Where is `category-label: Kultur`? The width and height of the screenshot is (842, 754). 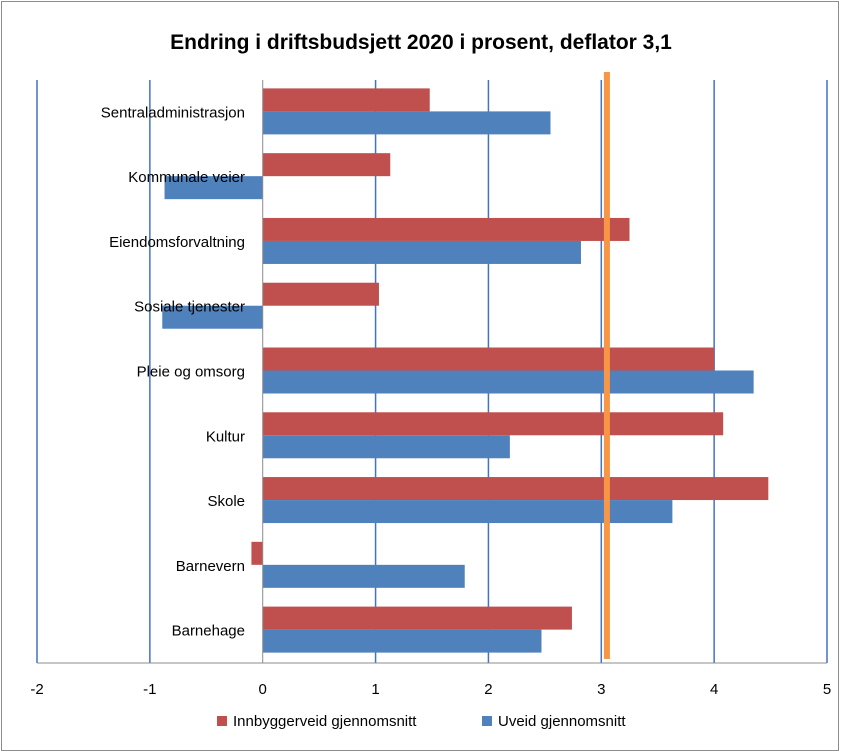
category-label: Kultur is located at coordinates (225, 436).